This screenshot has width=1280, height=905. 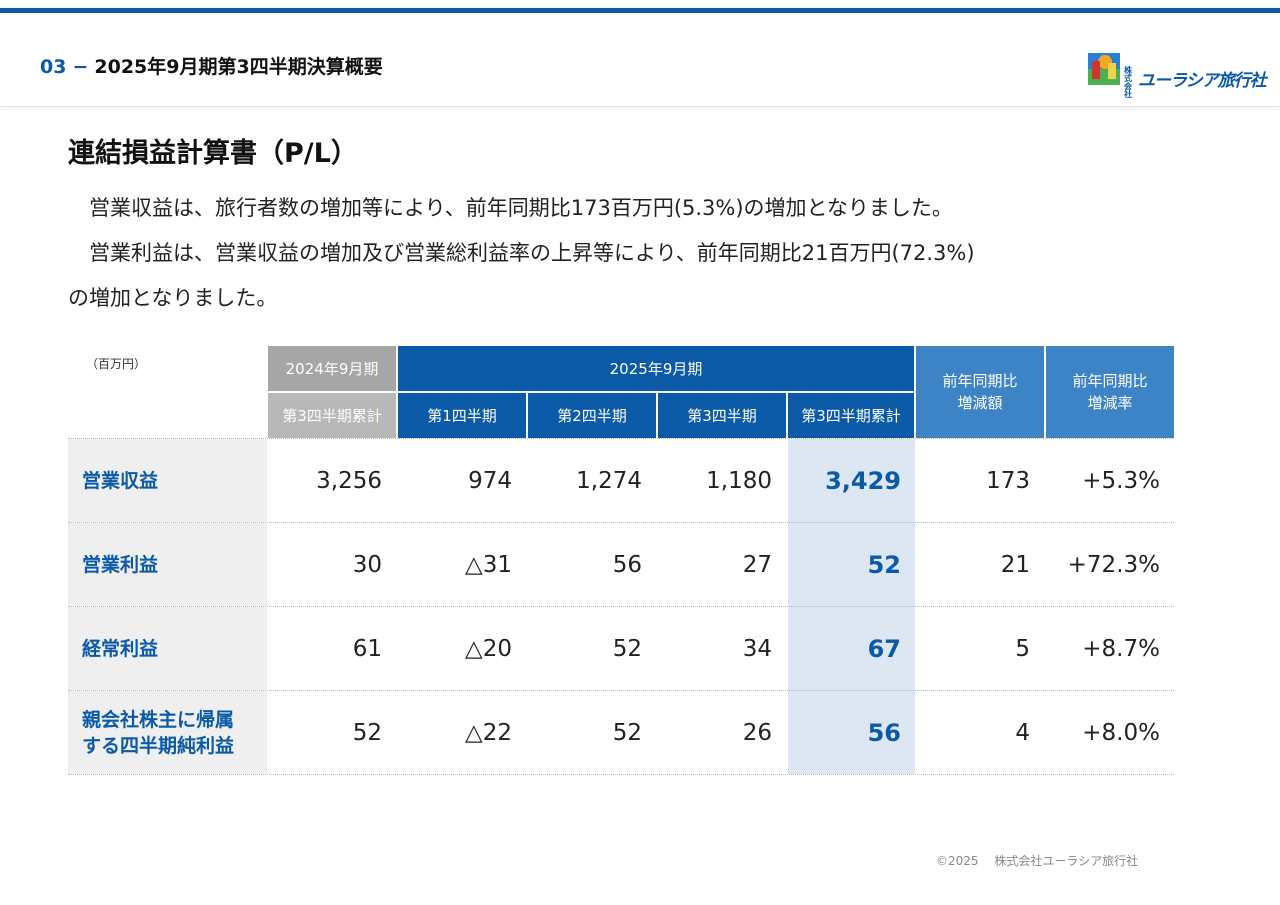 What do you see at coordinates (332, 368) in the screenshot?
I see `header-prev-year: 2024年9月期` at bounding box center [332, 368].